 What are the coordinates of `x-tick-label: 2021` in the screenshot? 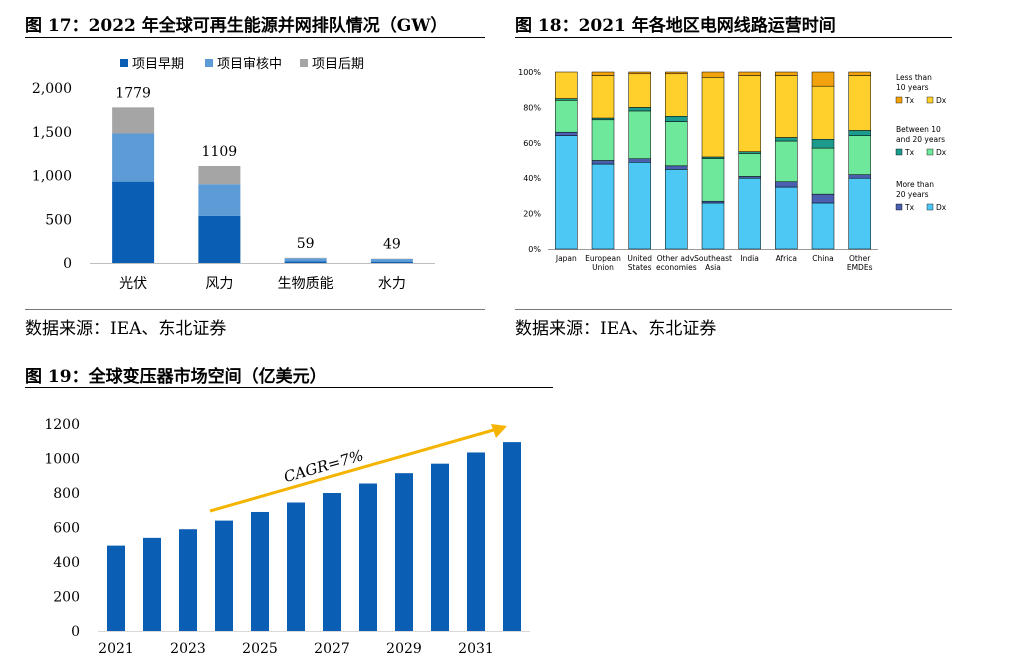 It's located at (116, 649).